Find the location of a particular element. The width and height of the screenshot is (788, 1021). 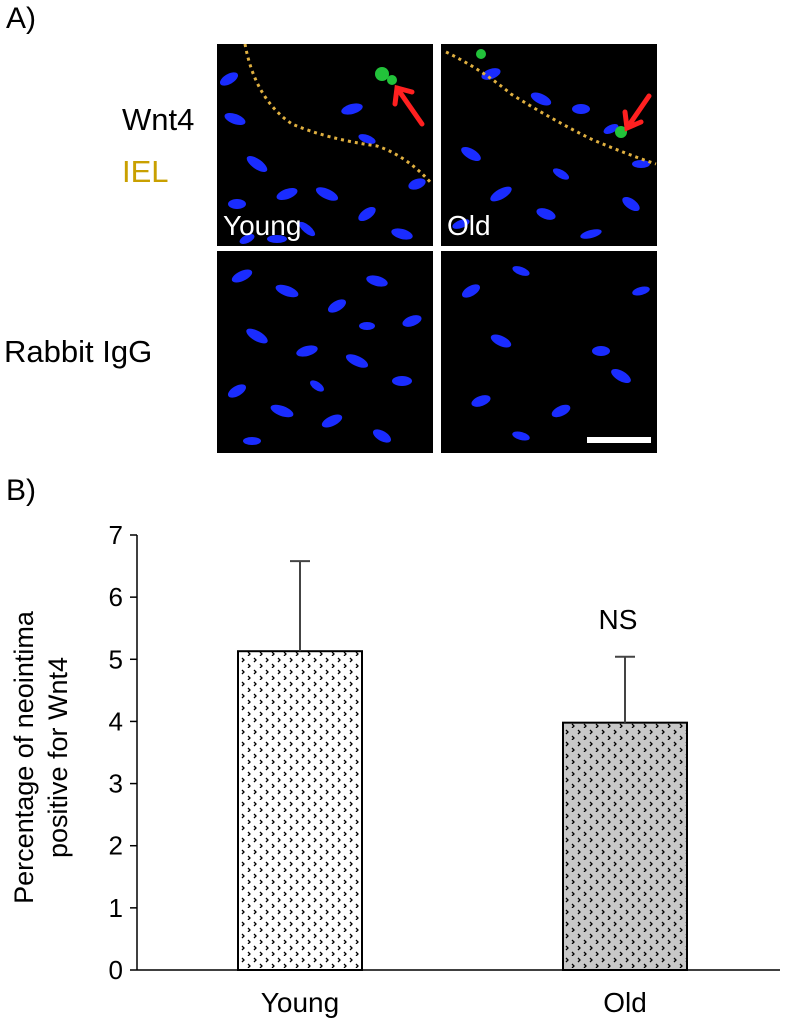

bar-young is located at coordinates (300, 810).